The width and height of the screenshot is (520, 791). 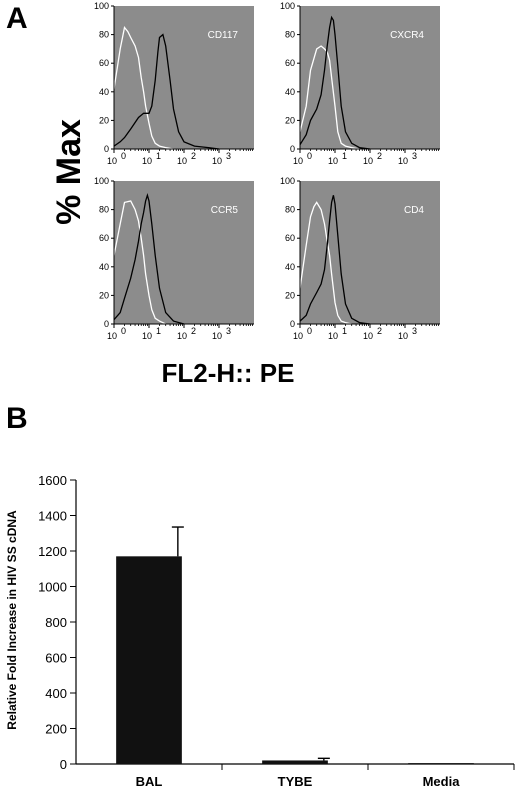 I want to click on bar-y-tick-label: 1200, so click(x=52, y=551).